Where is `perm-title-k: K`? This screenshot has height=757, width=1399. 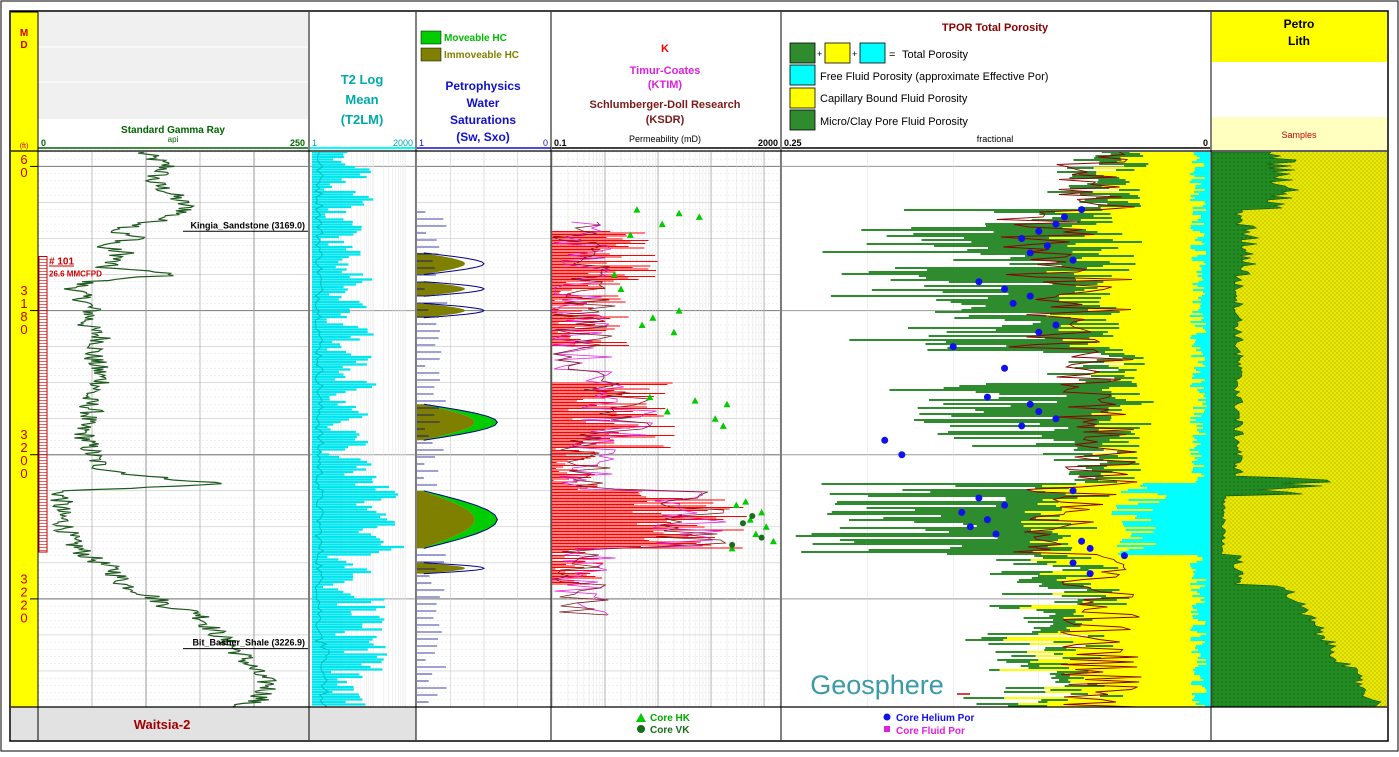
perm-title-k: K is located at coordinates (665, 49).